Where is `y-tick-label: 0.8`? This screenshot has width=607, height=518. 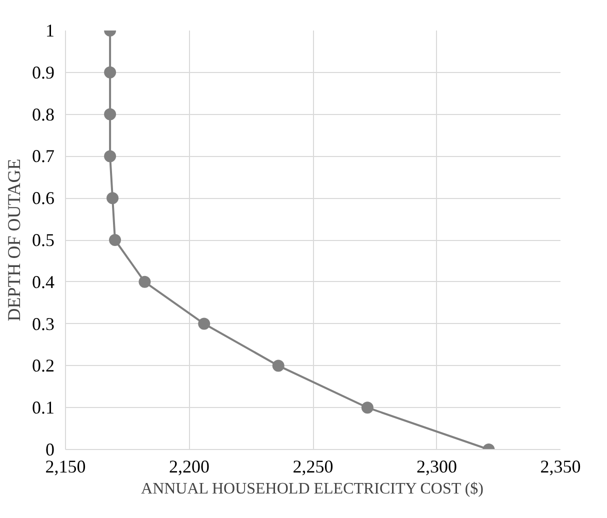
y-tick-label: 0.8 is located at coordinates (43, 114).